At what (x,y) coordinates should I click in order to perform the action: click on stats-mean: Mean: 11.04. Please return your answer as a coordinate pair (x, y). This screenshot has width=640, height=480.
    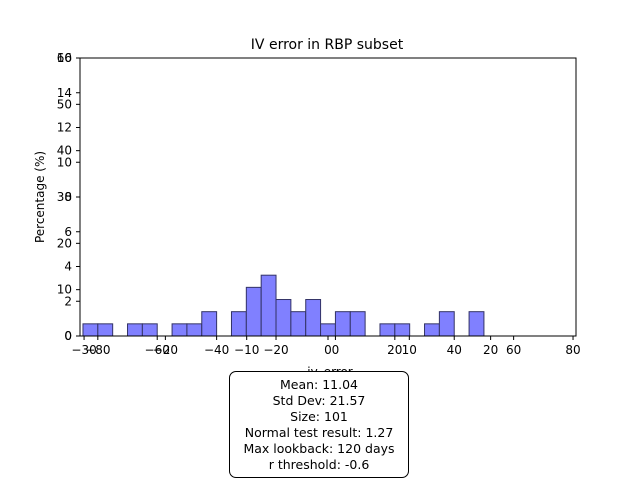
    Looking at the image, I should click on (319, 384).